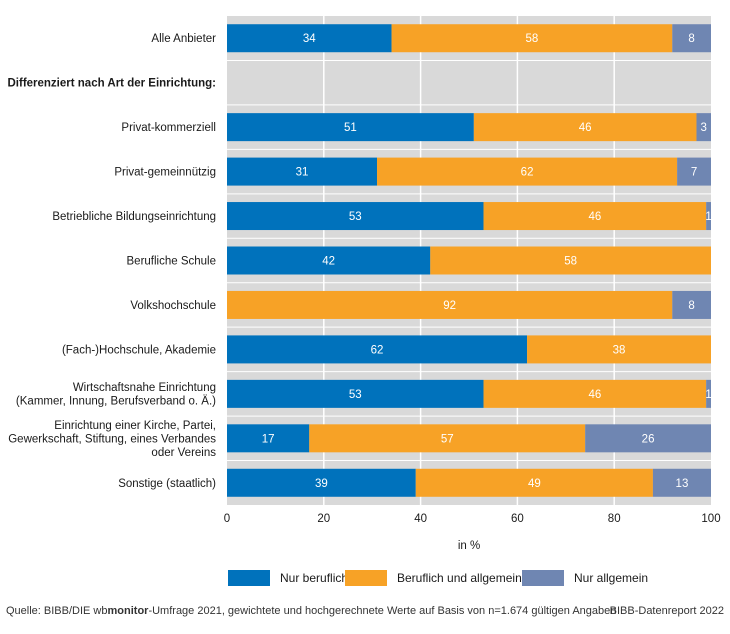  I want to click on data-label: 39, so click(321, 484).